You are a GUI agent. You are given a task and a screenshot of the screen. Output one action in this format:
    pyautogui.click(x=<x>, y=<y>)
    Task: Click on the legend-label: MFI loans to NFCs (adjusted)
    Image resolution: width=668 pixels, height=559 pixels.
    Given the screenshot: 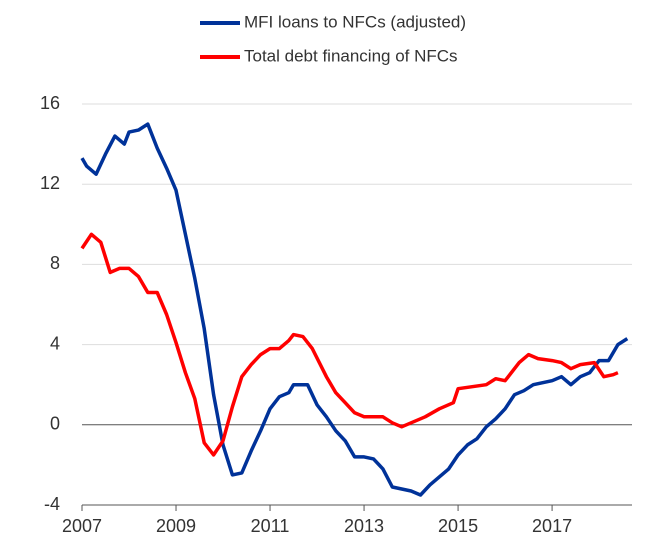 What is the action you would take?
    pyautogui.click(x=355, y=21)
    